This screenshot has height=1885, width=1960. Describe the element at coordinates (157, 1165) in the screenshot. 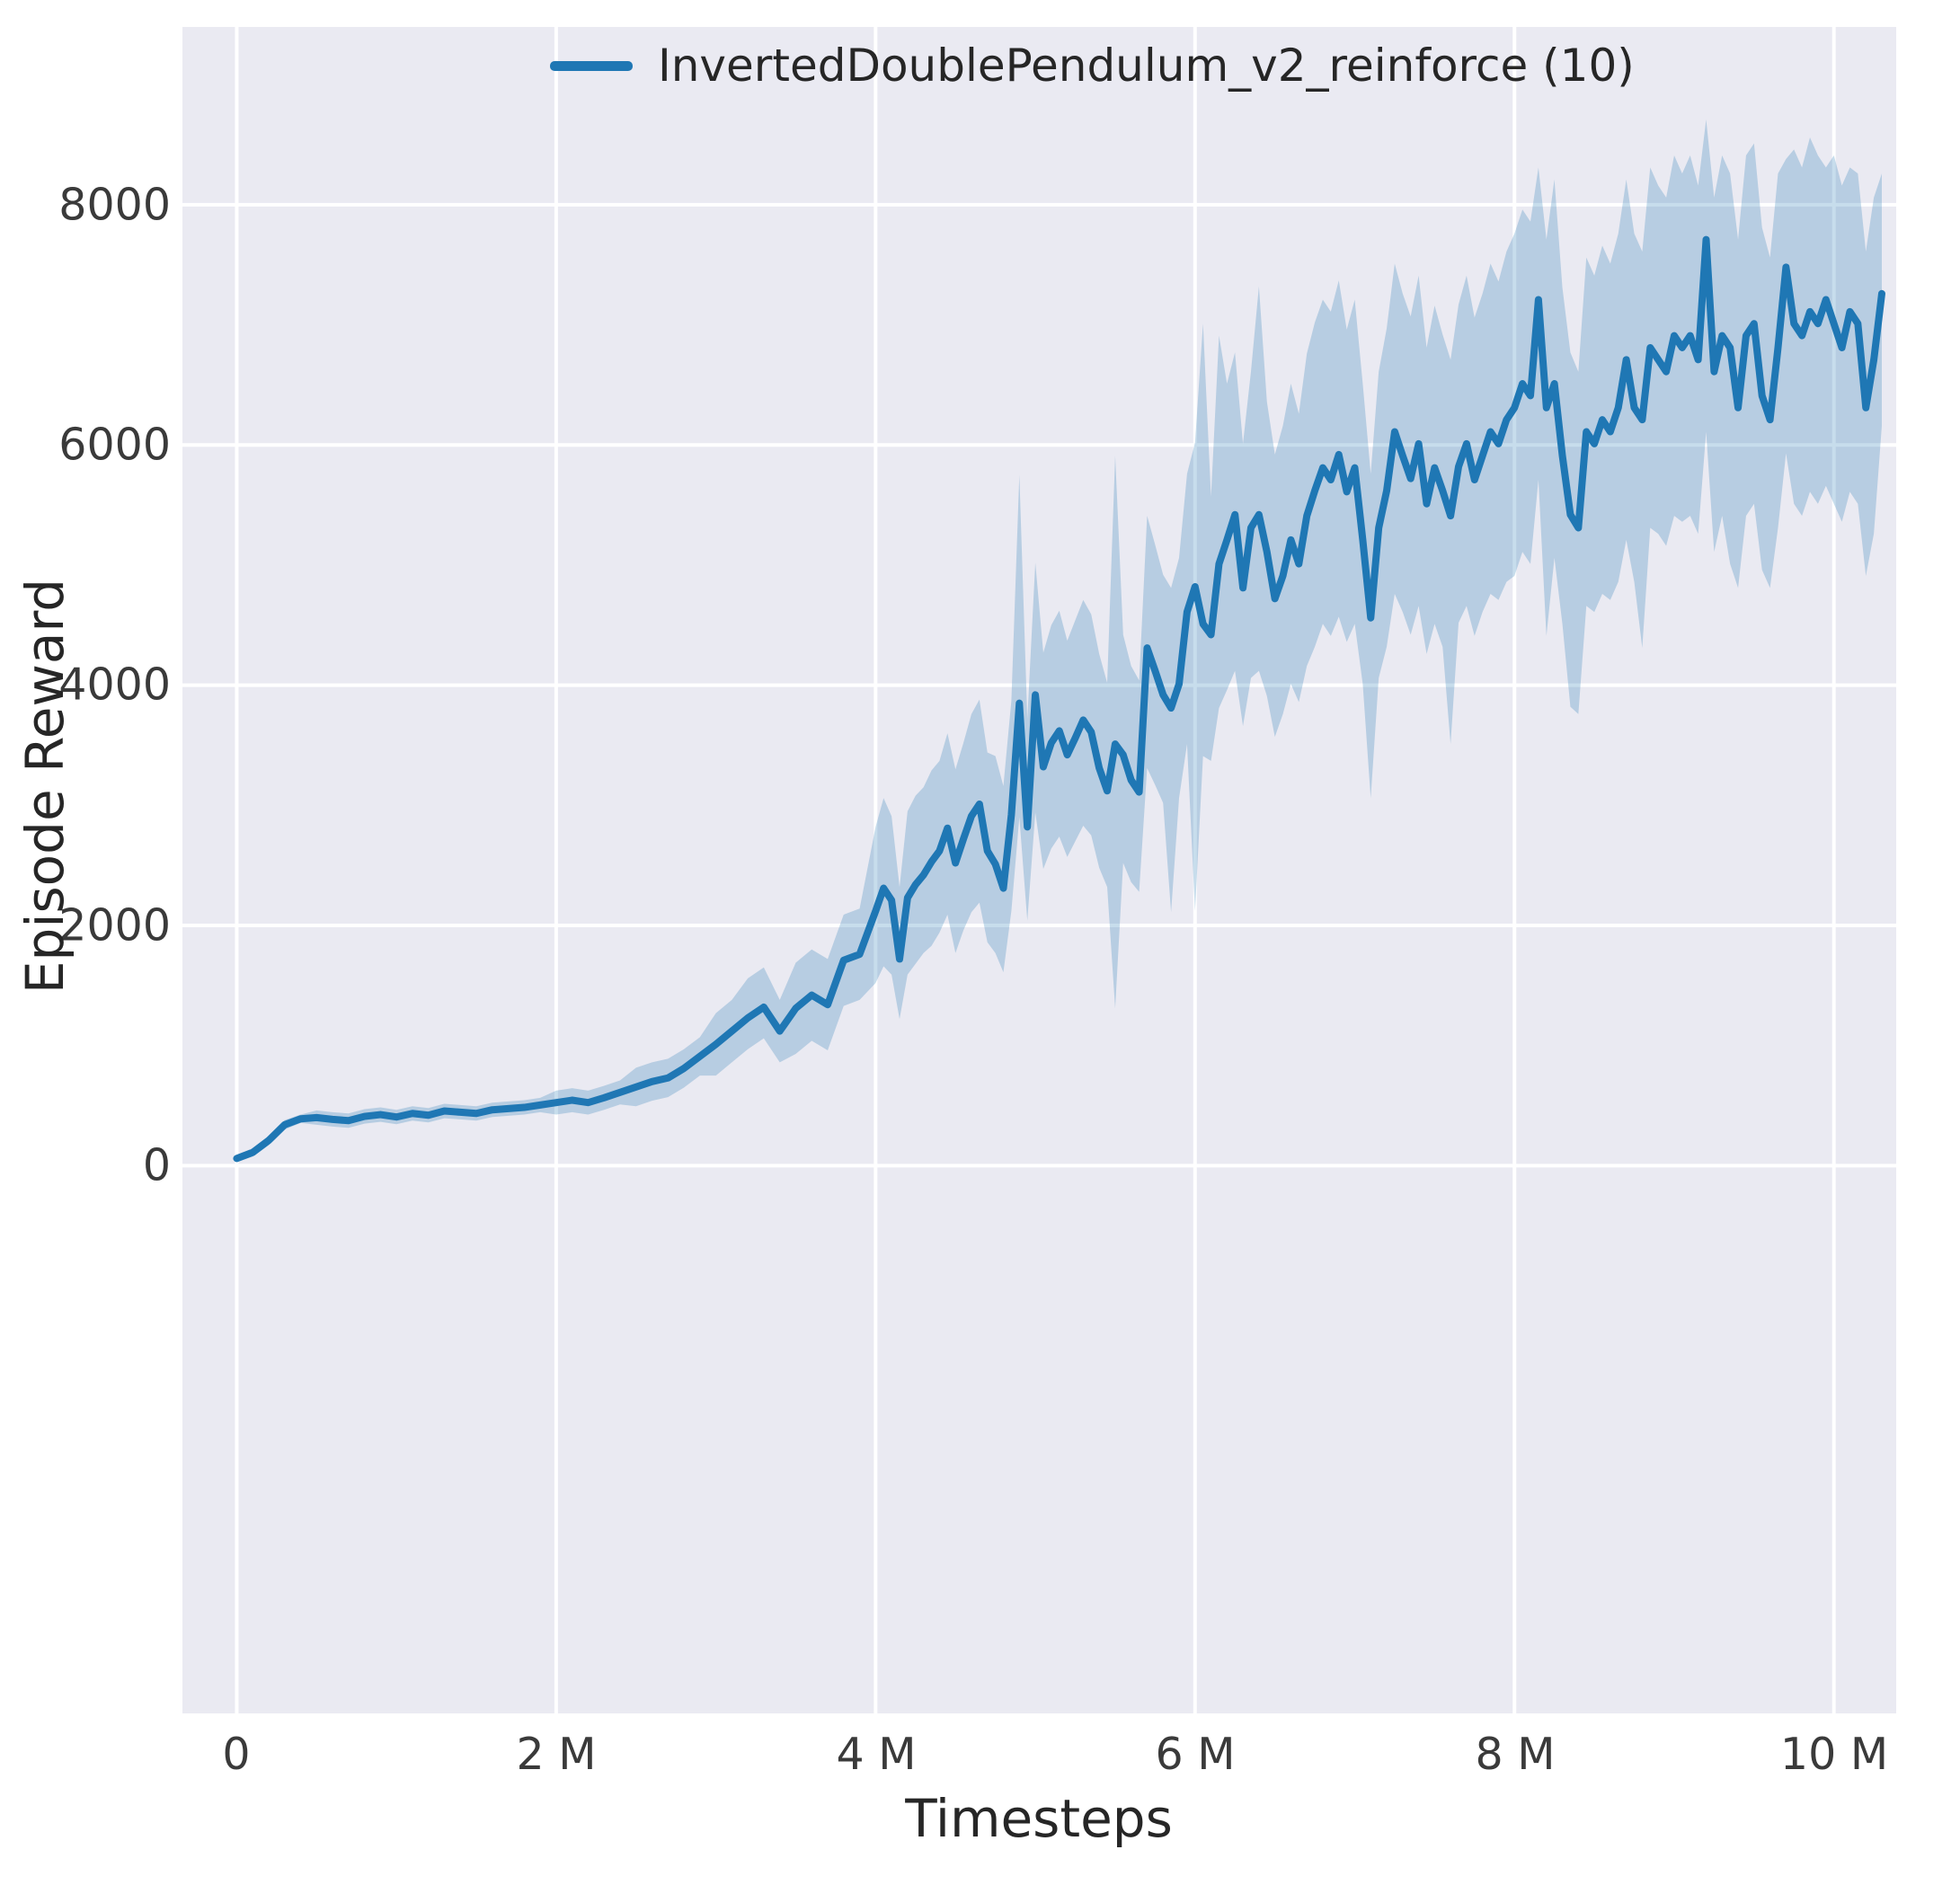

I see `y-tick-label: 0` at that location.